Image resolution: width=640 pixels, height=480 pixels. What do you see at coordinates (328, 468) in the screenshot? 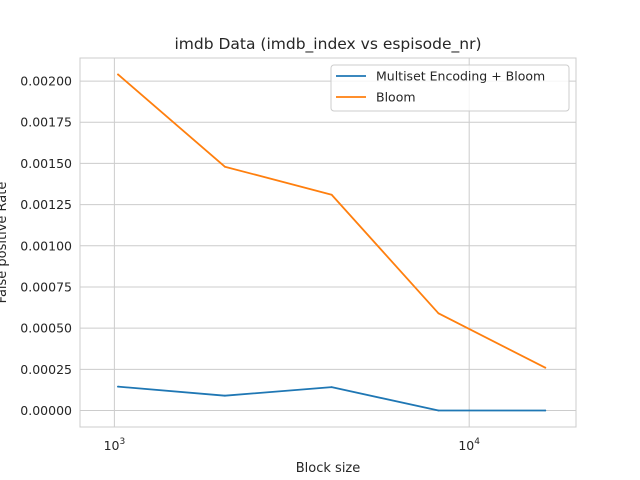
I see `x-axis-label: Block size` at bounding box center [328, 468].